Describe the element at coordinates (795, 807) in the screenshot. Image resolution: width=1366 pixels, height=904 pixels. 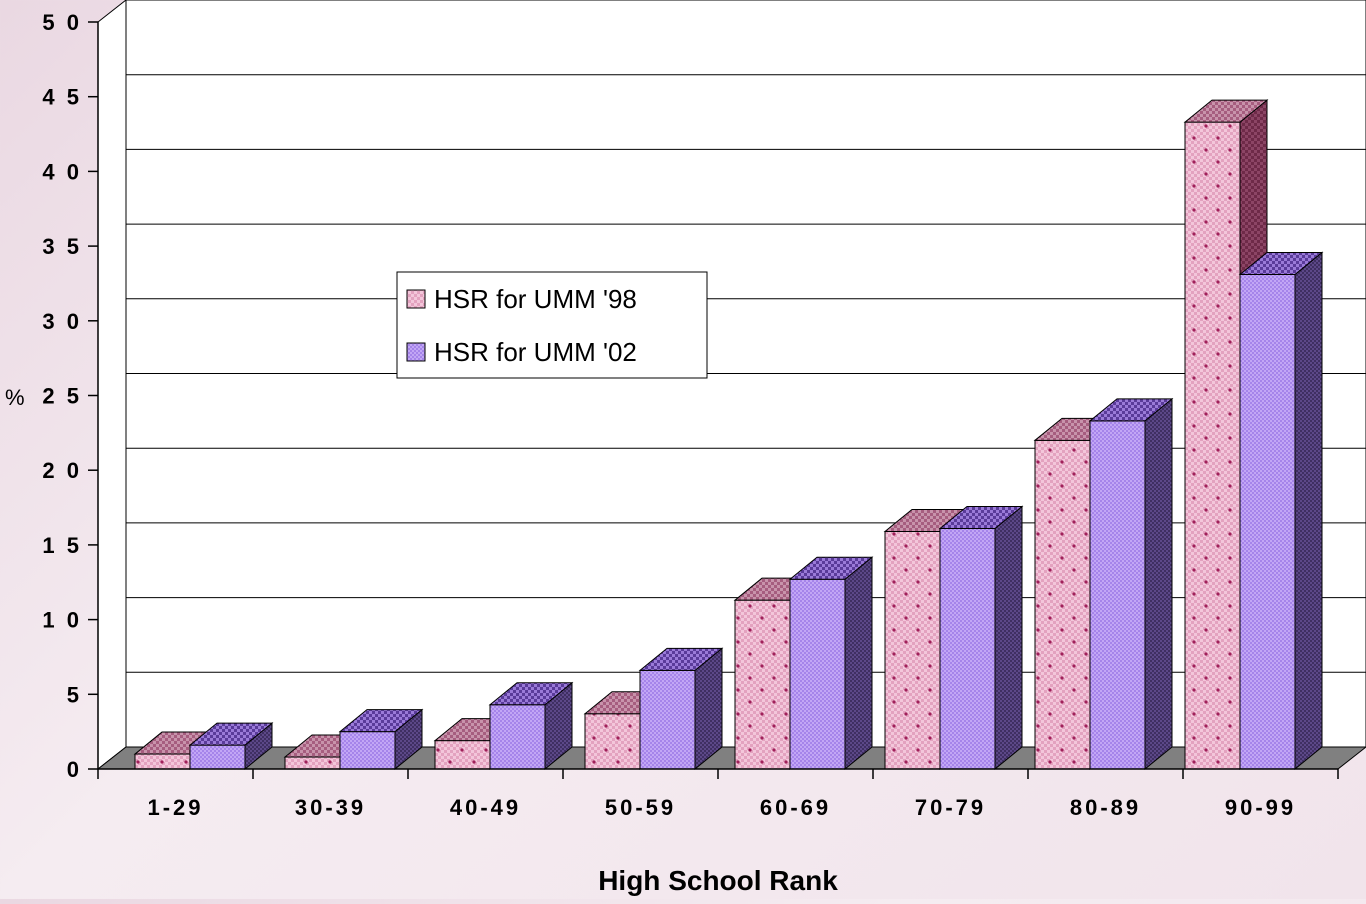
I see `x-tick-label: 60-69` at that location.